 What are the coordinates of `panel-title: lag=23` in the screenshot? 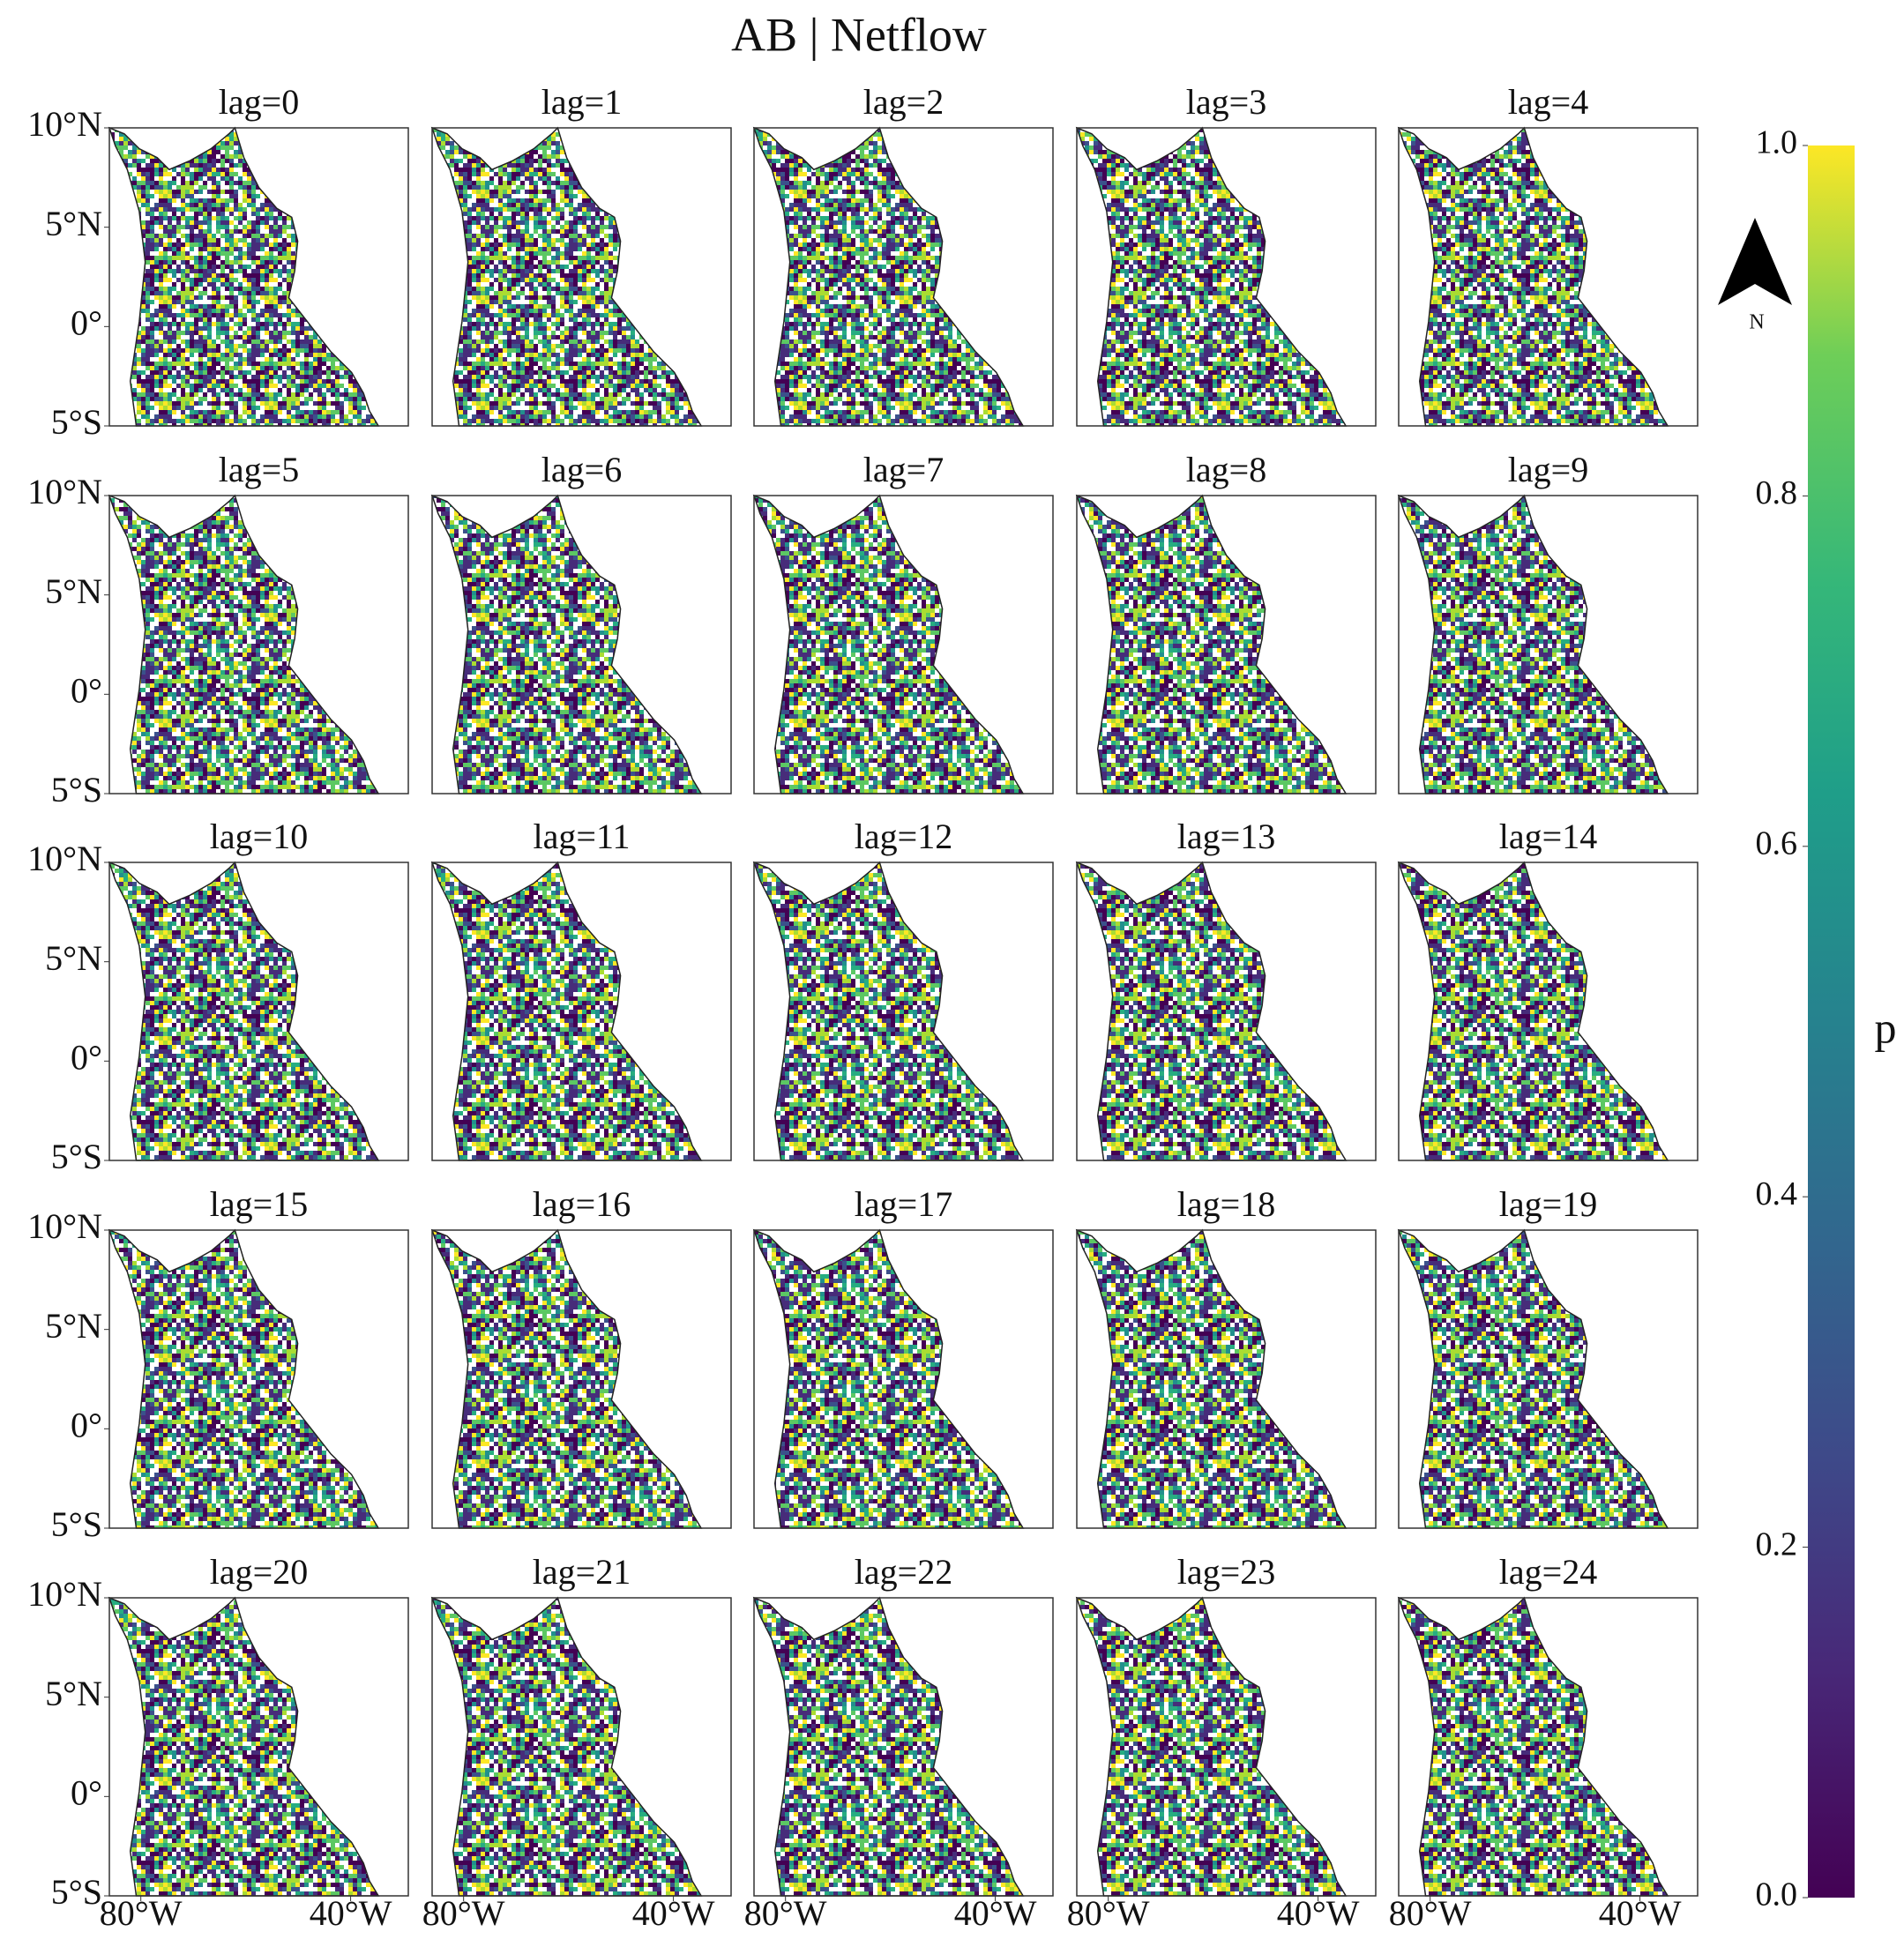 It's located at (1226, 1572).